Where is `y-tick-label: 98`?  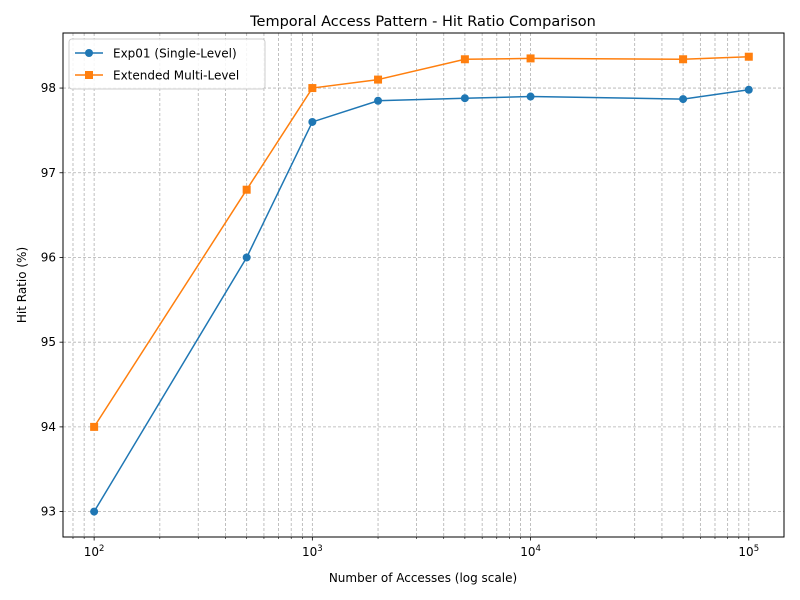
y-tick-label: 98 is located at coordinates (48, 88).